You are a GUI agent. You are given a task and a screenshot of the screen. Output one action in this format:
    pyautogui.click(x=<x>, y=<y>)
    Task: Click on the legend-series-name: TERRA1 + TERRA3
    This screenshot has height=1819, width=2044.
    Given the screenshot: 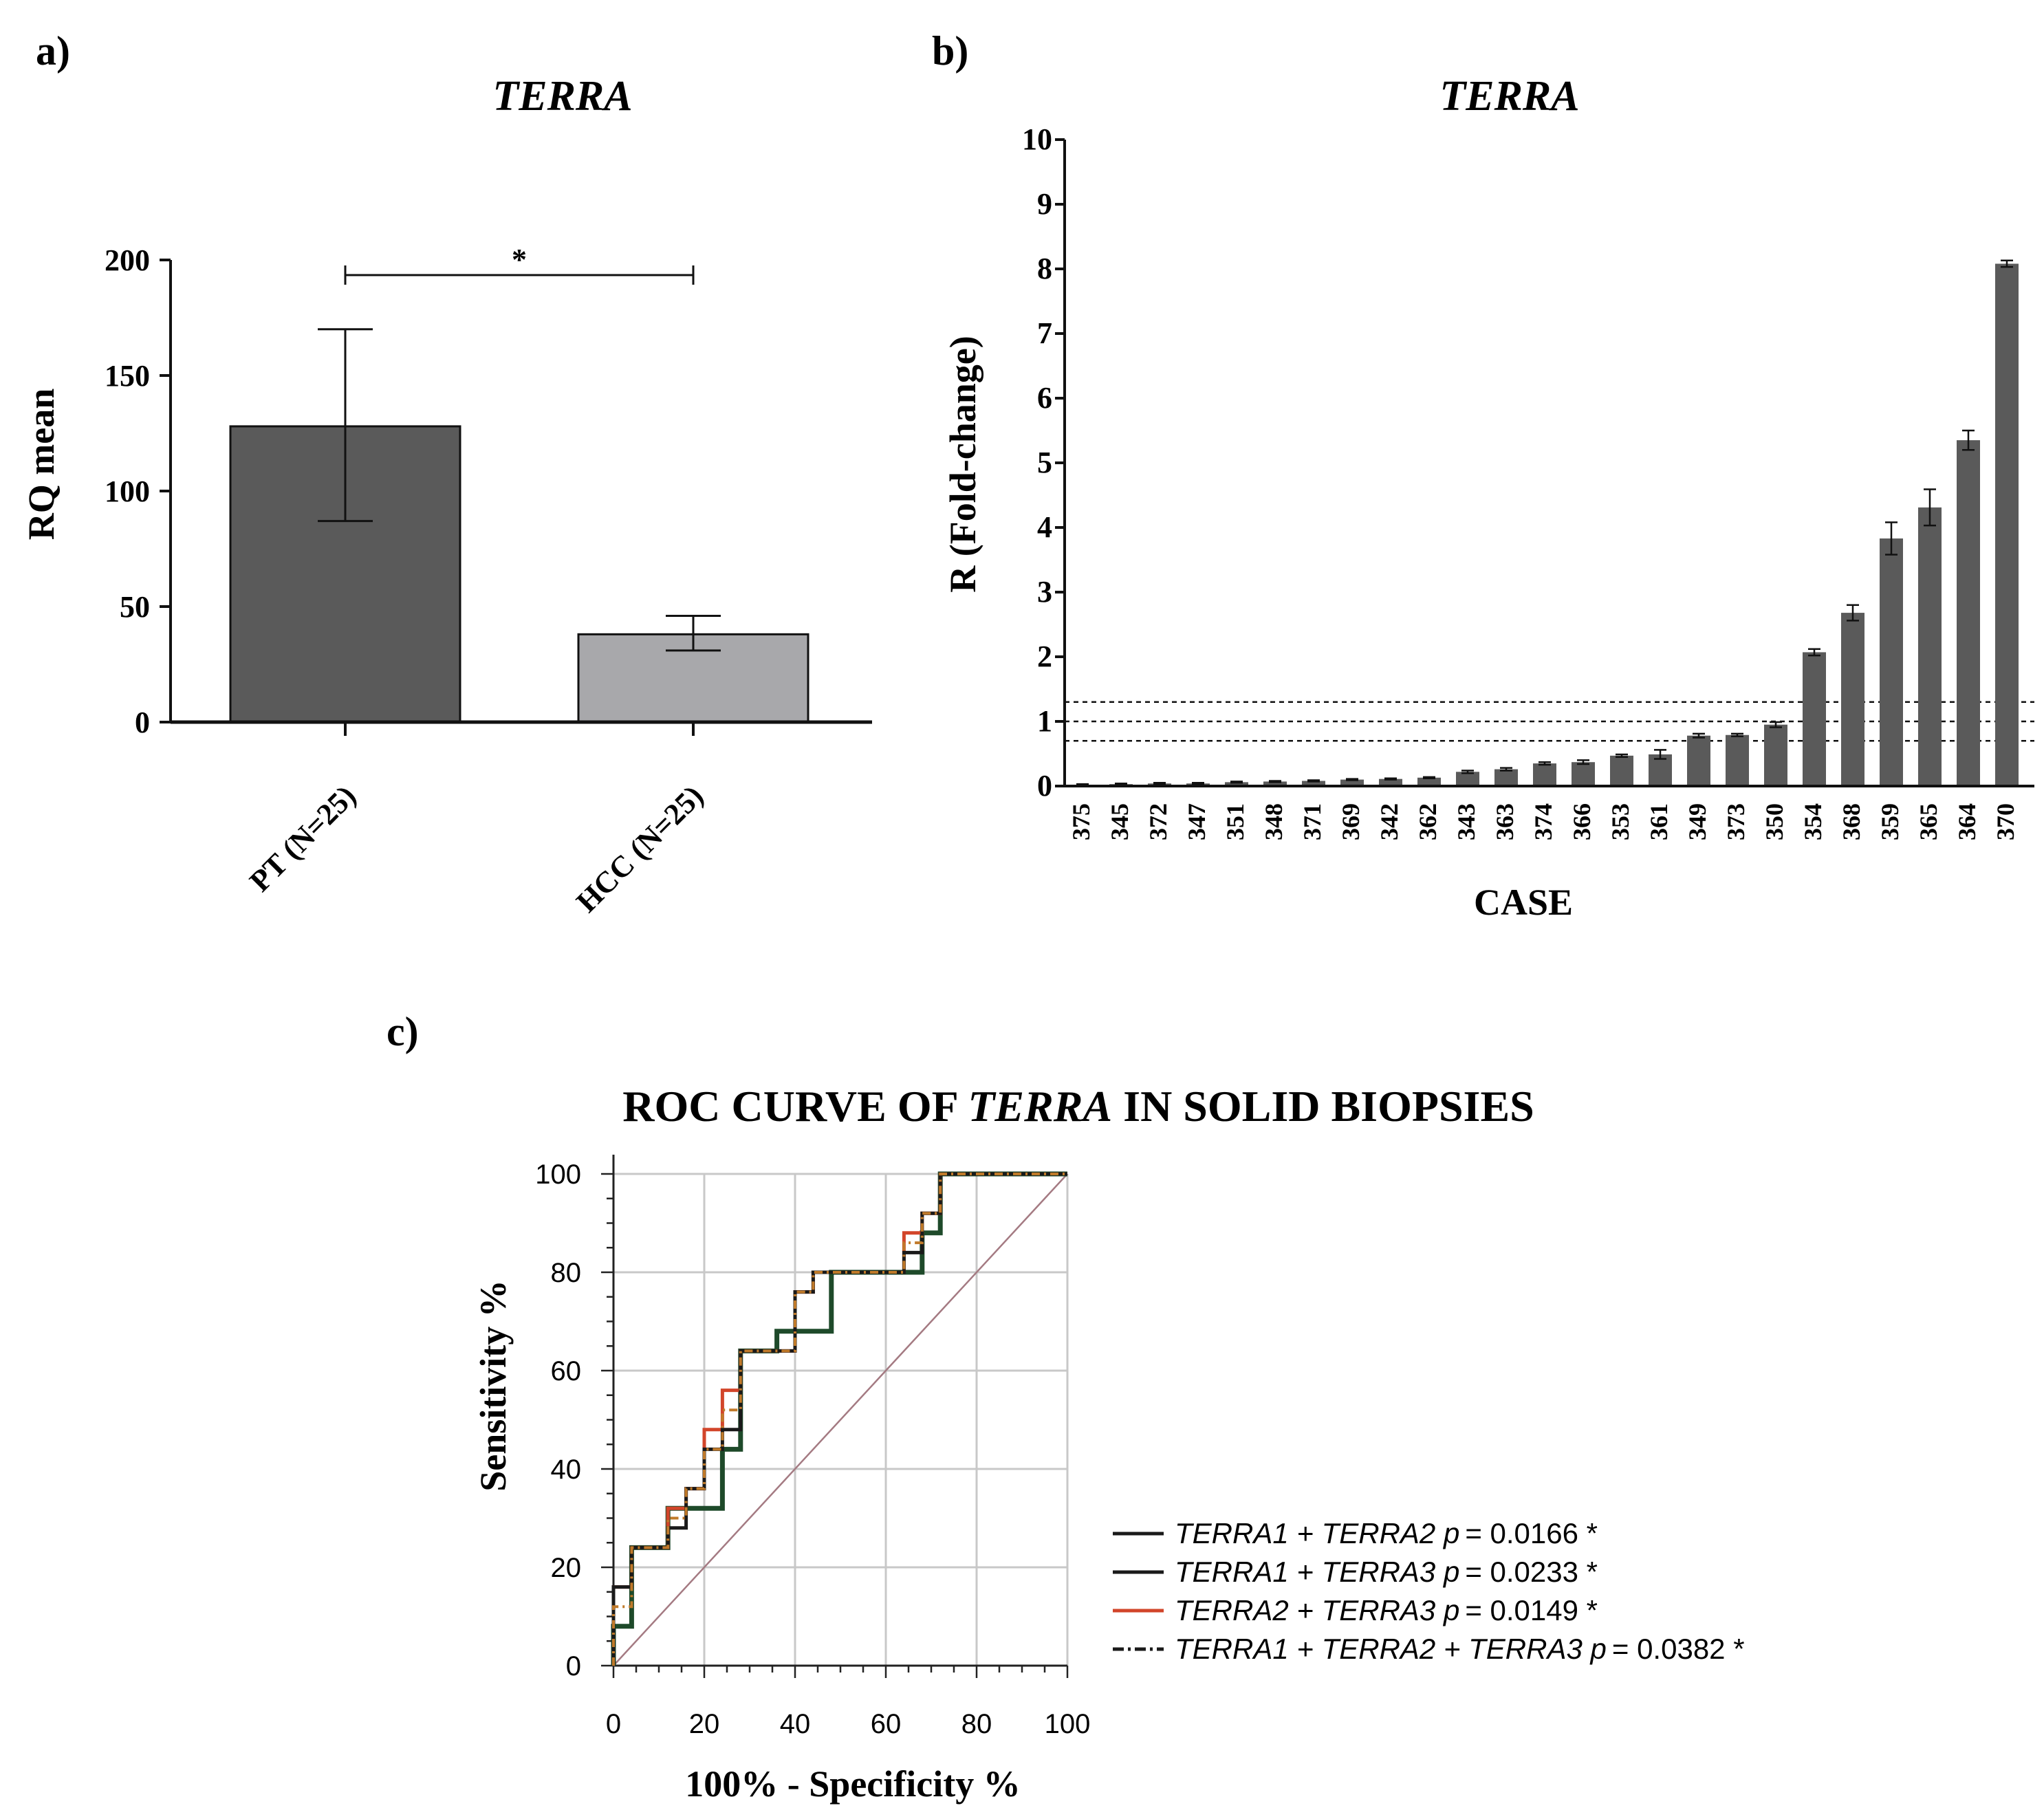 What is the action you would take?
    pyautogui.click(x=1305, y=1572)
    